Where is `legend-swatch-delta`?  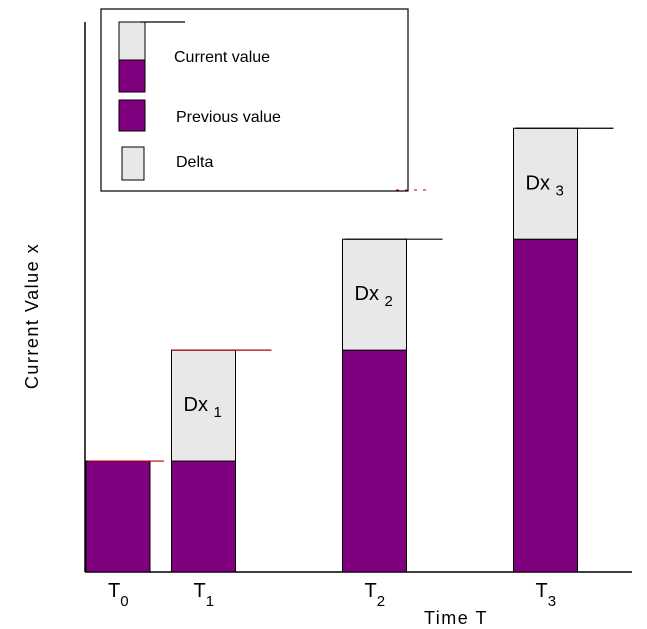
legend-swatch-delta is located at coordinates (133, 163).